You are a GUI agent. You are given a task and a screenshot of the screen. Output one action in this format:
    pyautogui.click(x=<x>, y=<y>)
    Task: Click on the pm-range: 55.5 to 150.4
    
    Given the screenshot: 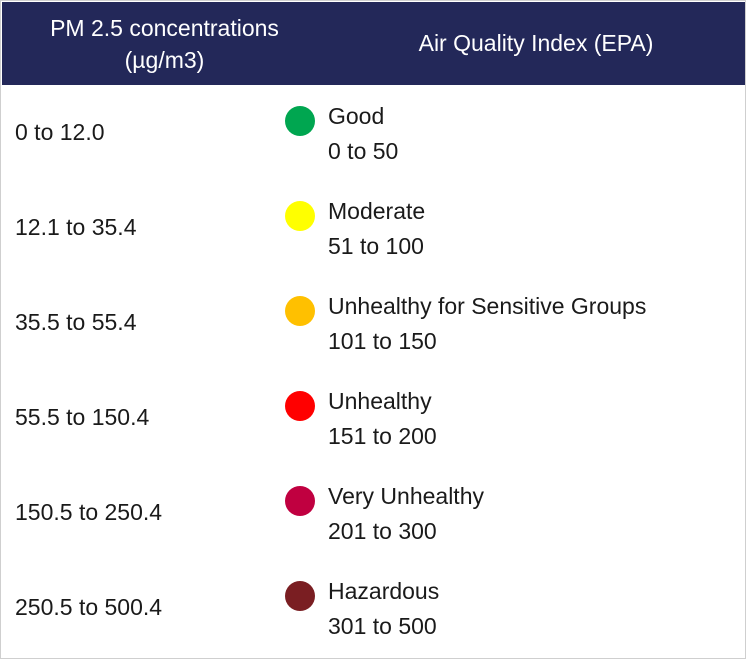 What is the action you would take?
    pyautogui.click(x=82, y=417)
    